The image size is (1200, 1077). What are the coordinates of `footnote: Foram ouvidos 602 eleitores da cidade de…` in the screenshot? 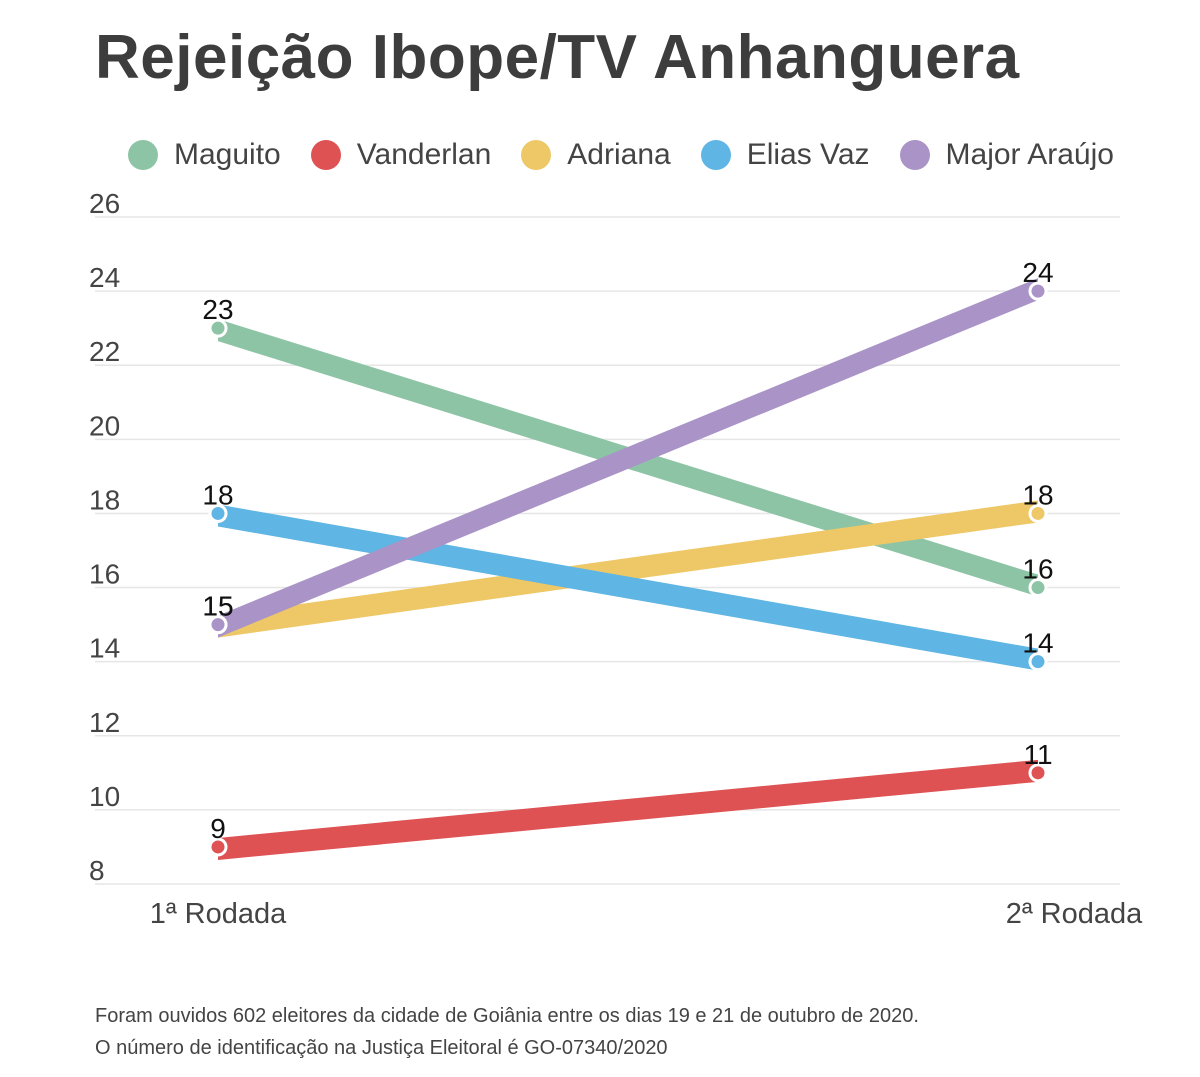 It's located at (507, 1032).